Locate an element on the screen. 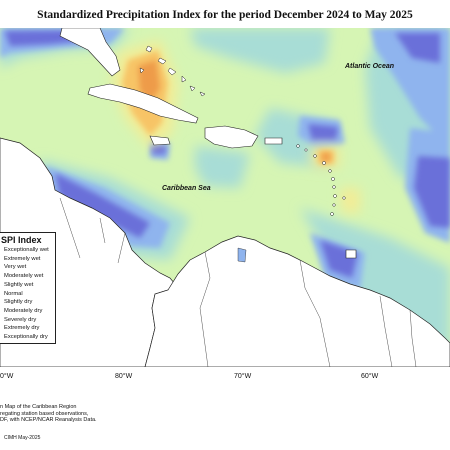 Image resolution: width=450 pixels, height=450 pixels. legend-item: Very wet is located at coordinates (15, 267).